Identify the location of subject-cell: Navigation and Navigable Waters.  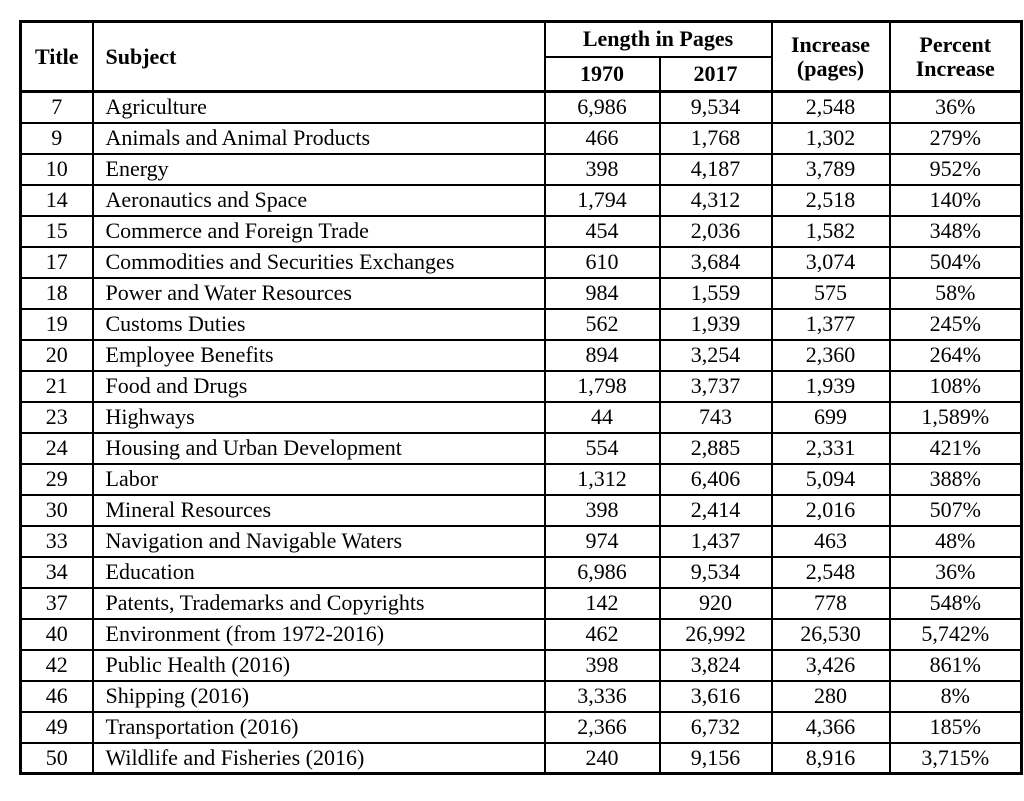
(318, 541).